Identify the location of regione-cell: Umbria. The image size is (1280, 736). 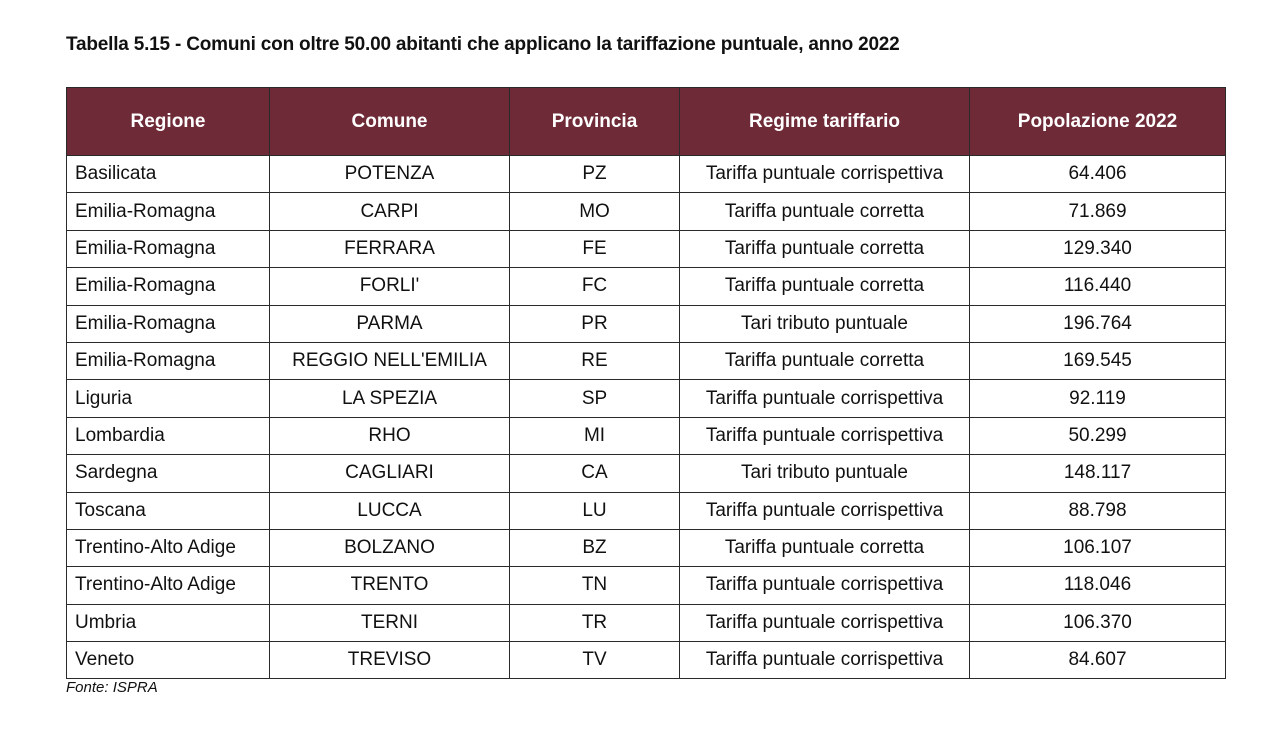
(168, 623).